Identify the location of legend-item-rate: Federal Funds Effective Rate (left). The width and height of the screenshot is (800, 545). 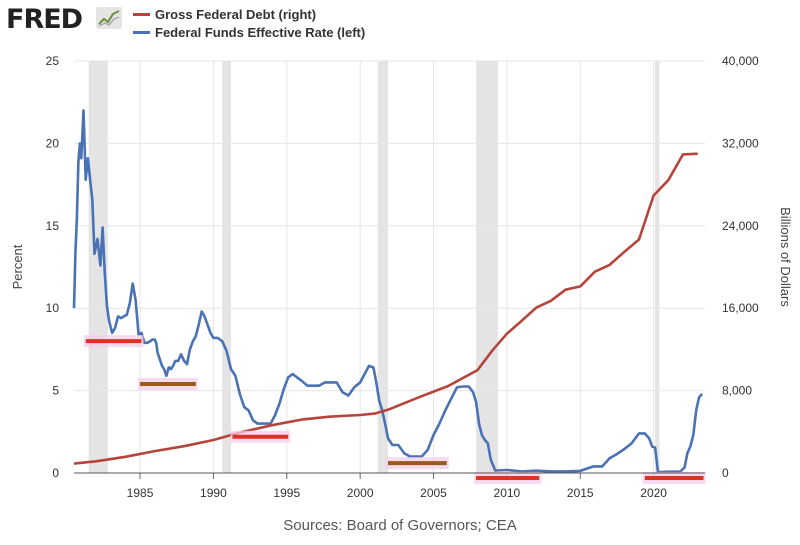
(249, 33).